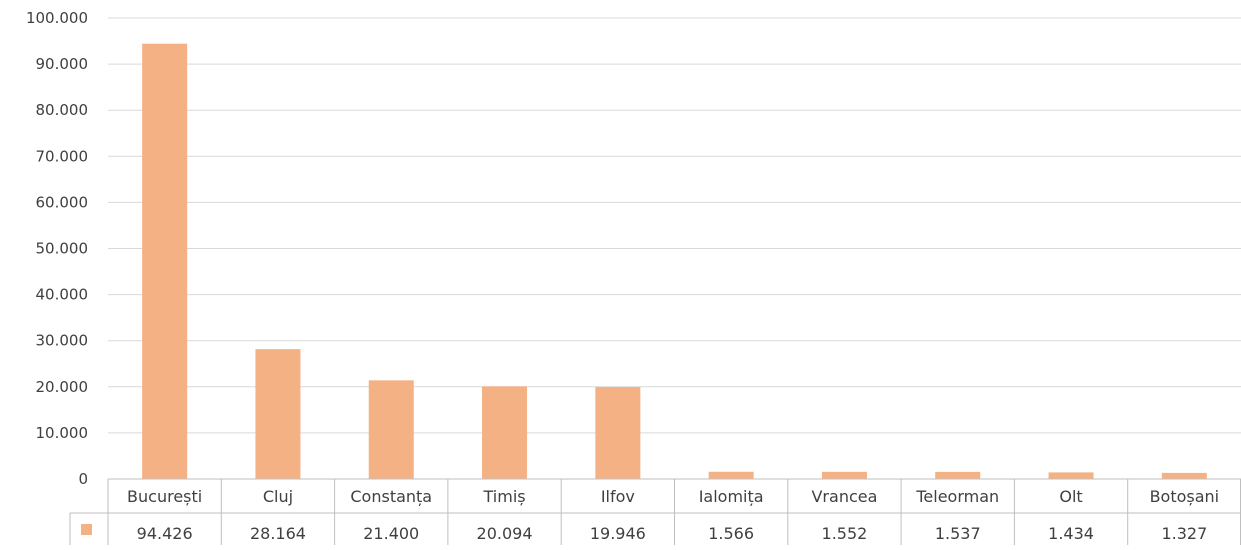  I want to click on category-label: Olt, so click(1070, 496).